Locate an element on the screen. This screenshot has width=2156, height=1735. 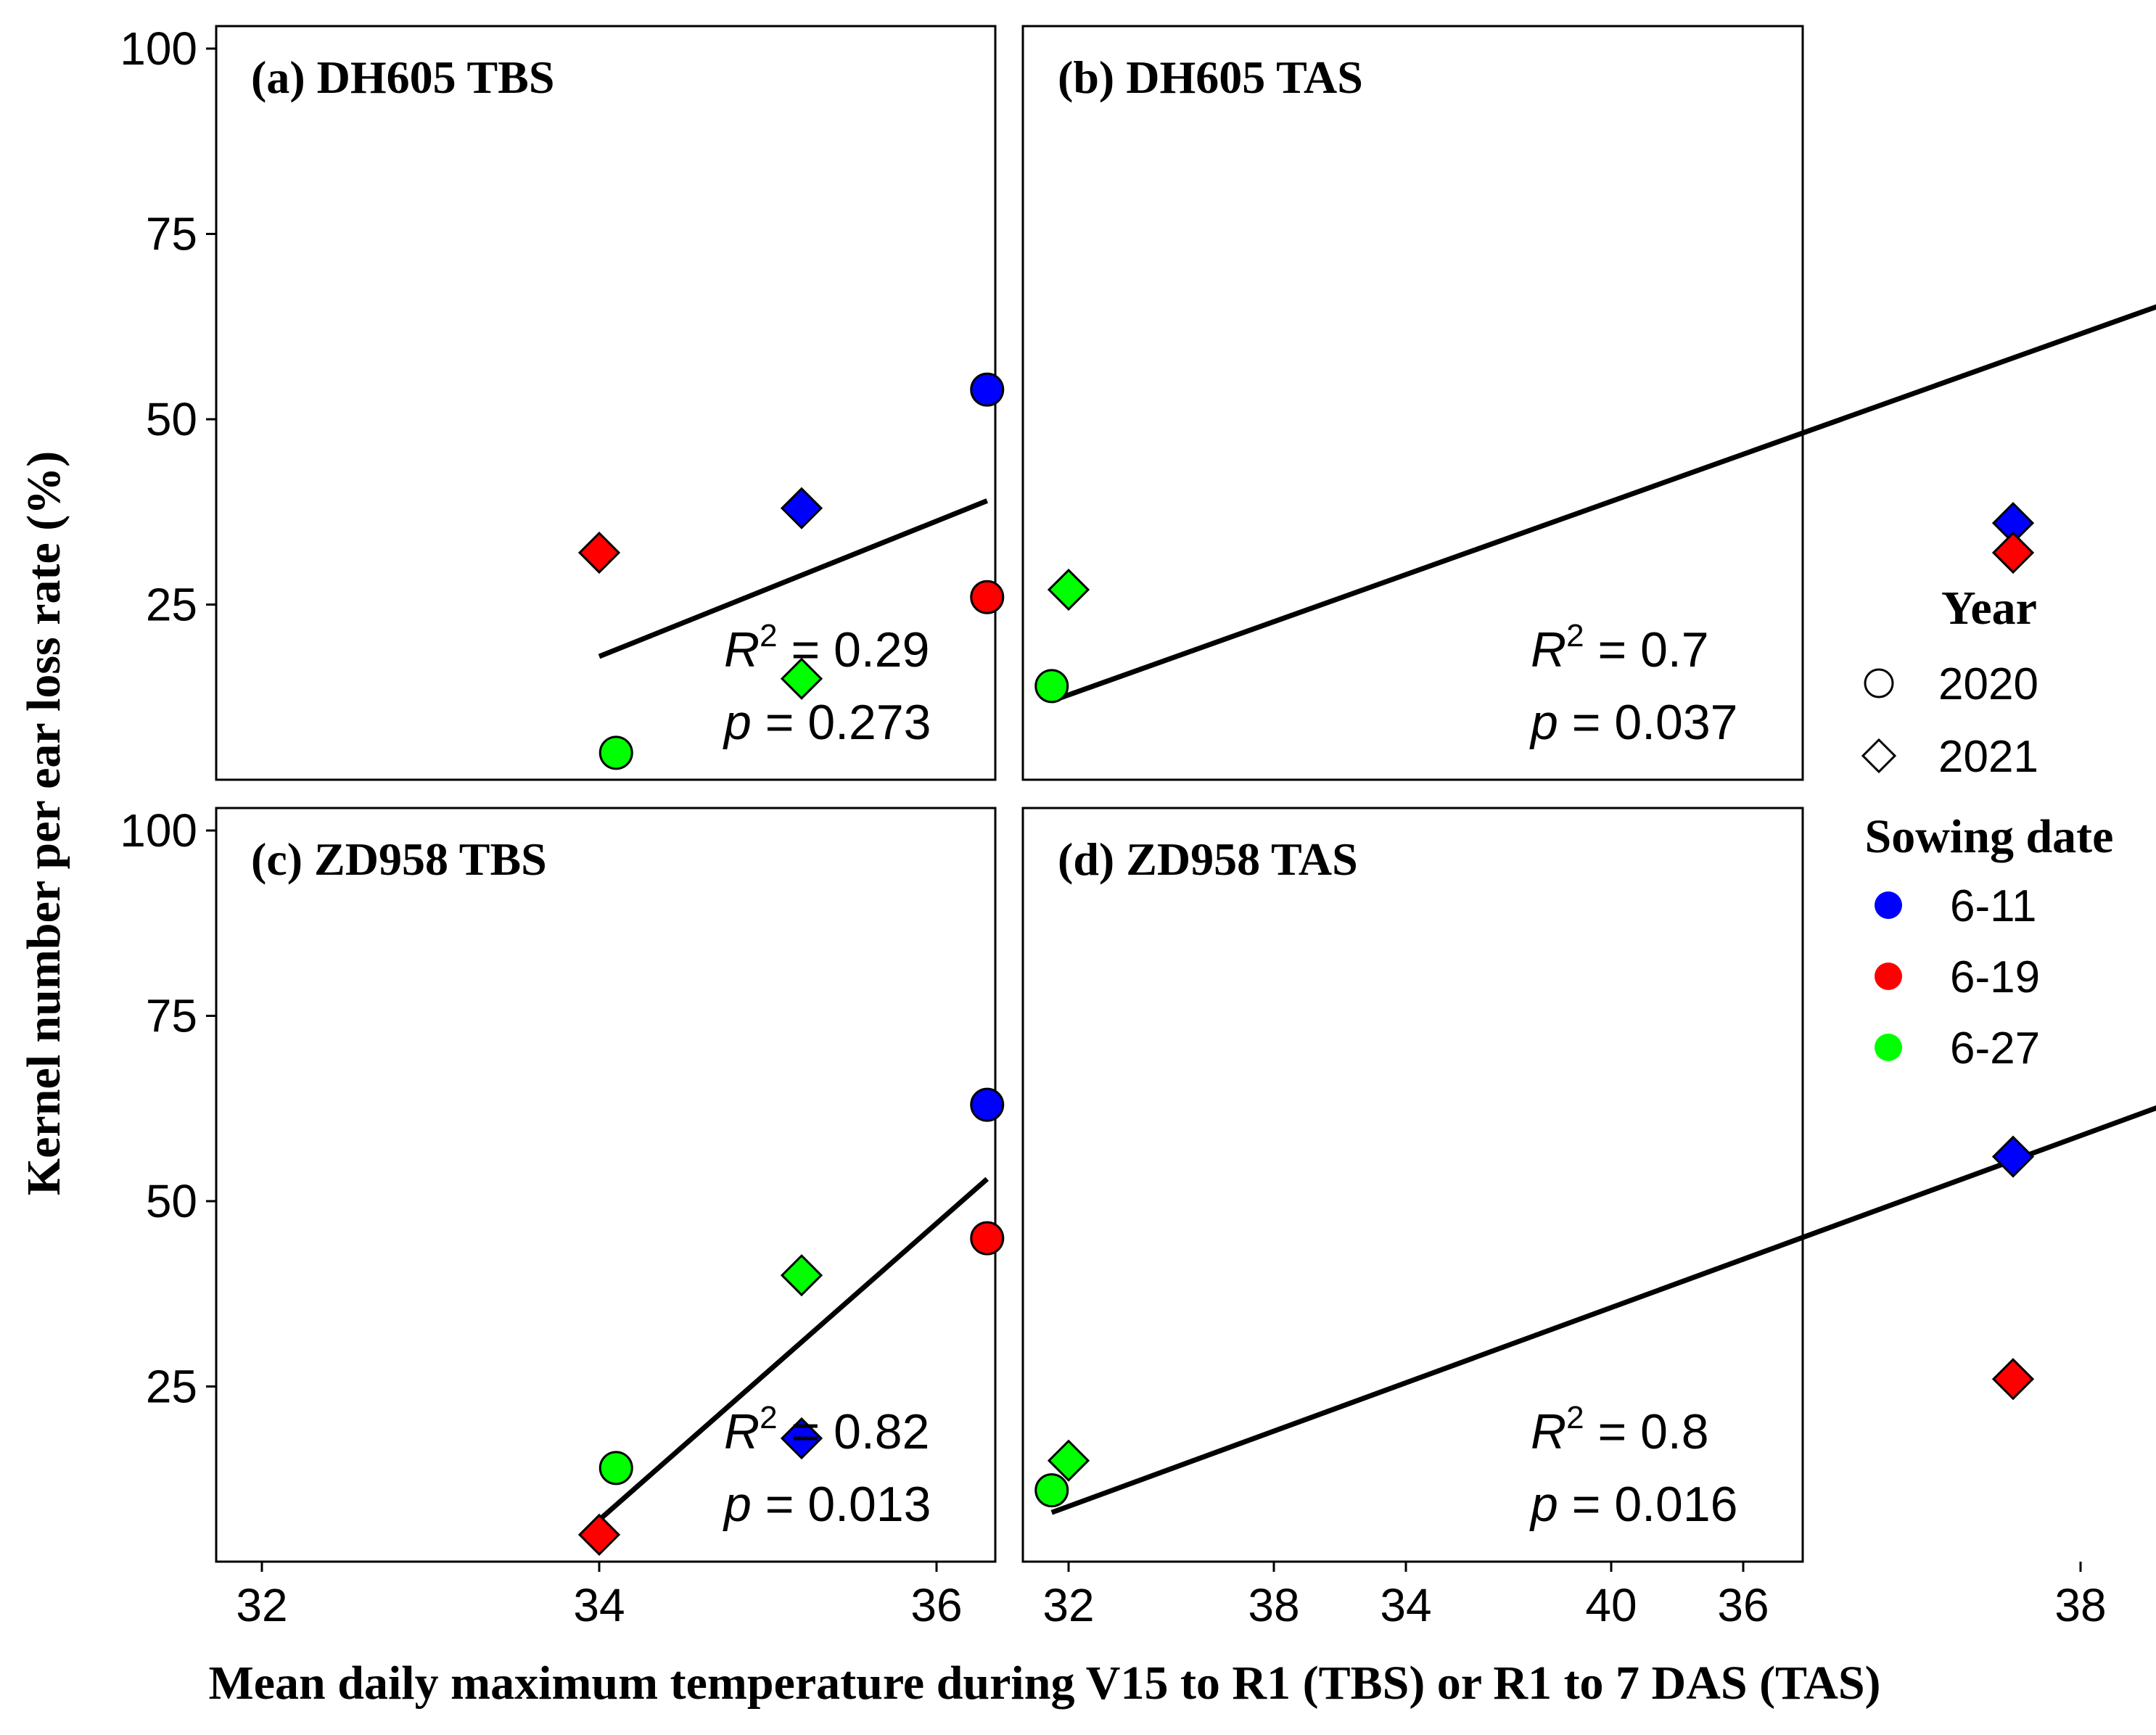
legend-sowing-title: Sowing date is located at coordinates (1989, 837).